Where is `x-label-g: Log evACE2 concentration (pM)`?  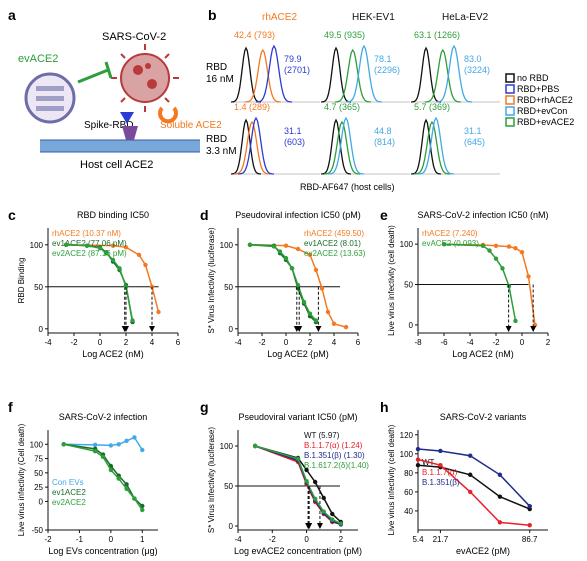 x-label-g: Log evACE2 concentration (pM) is located at coordinates (298, 551).